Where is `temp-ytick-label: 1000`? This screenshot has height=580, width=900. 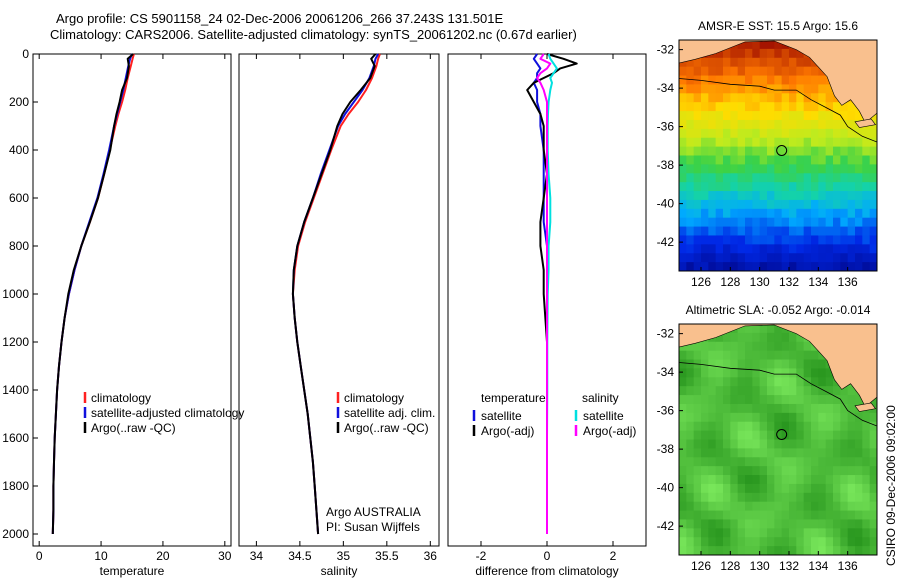
temp-ytick-label: 1000 is located at coordinates (15, 294).